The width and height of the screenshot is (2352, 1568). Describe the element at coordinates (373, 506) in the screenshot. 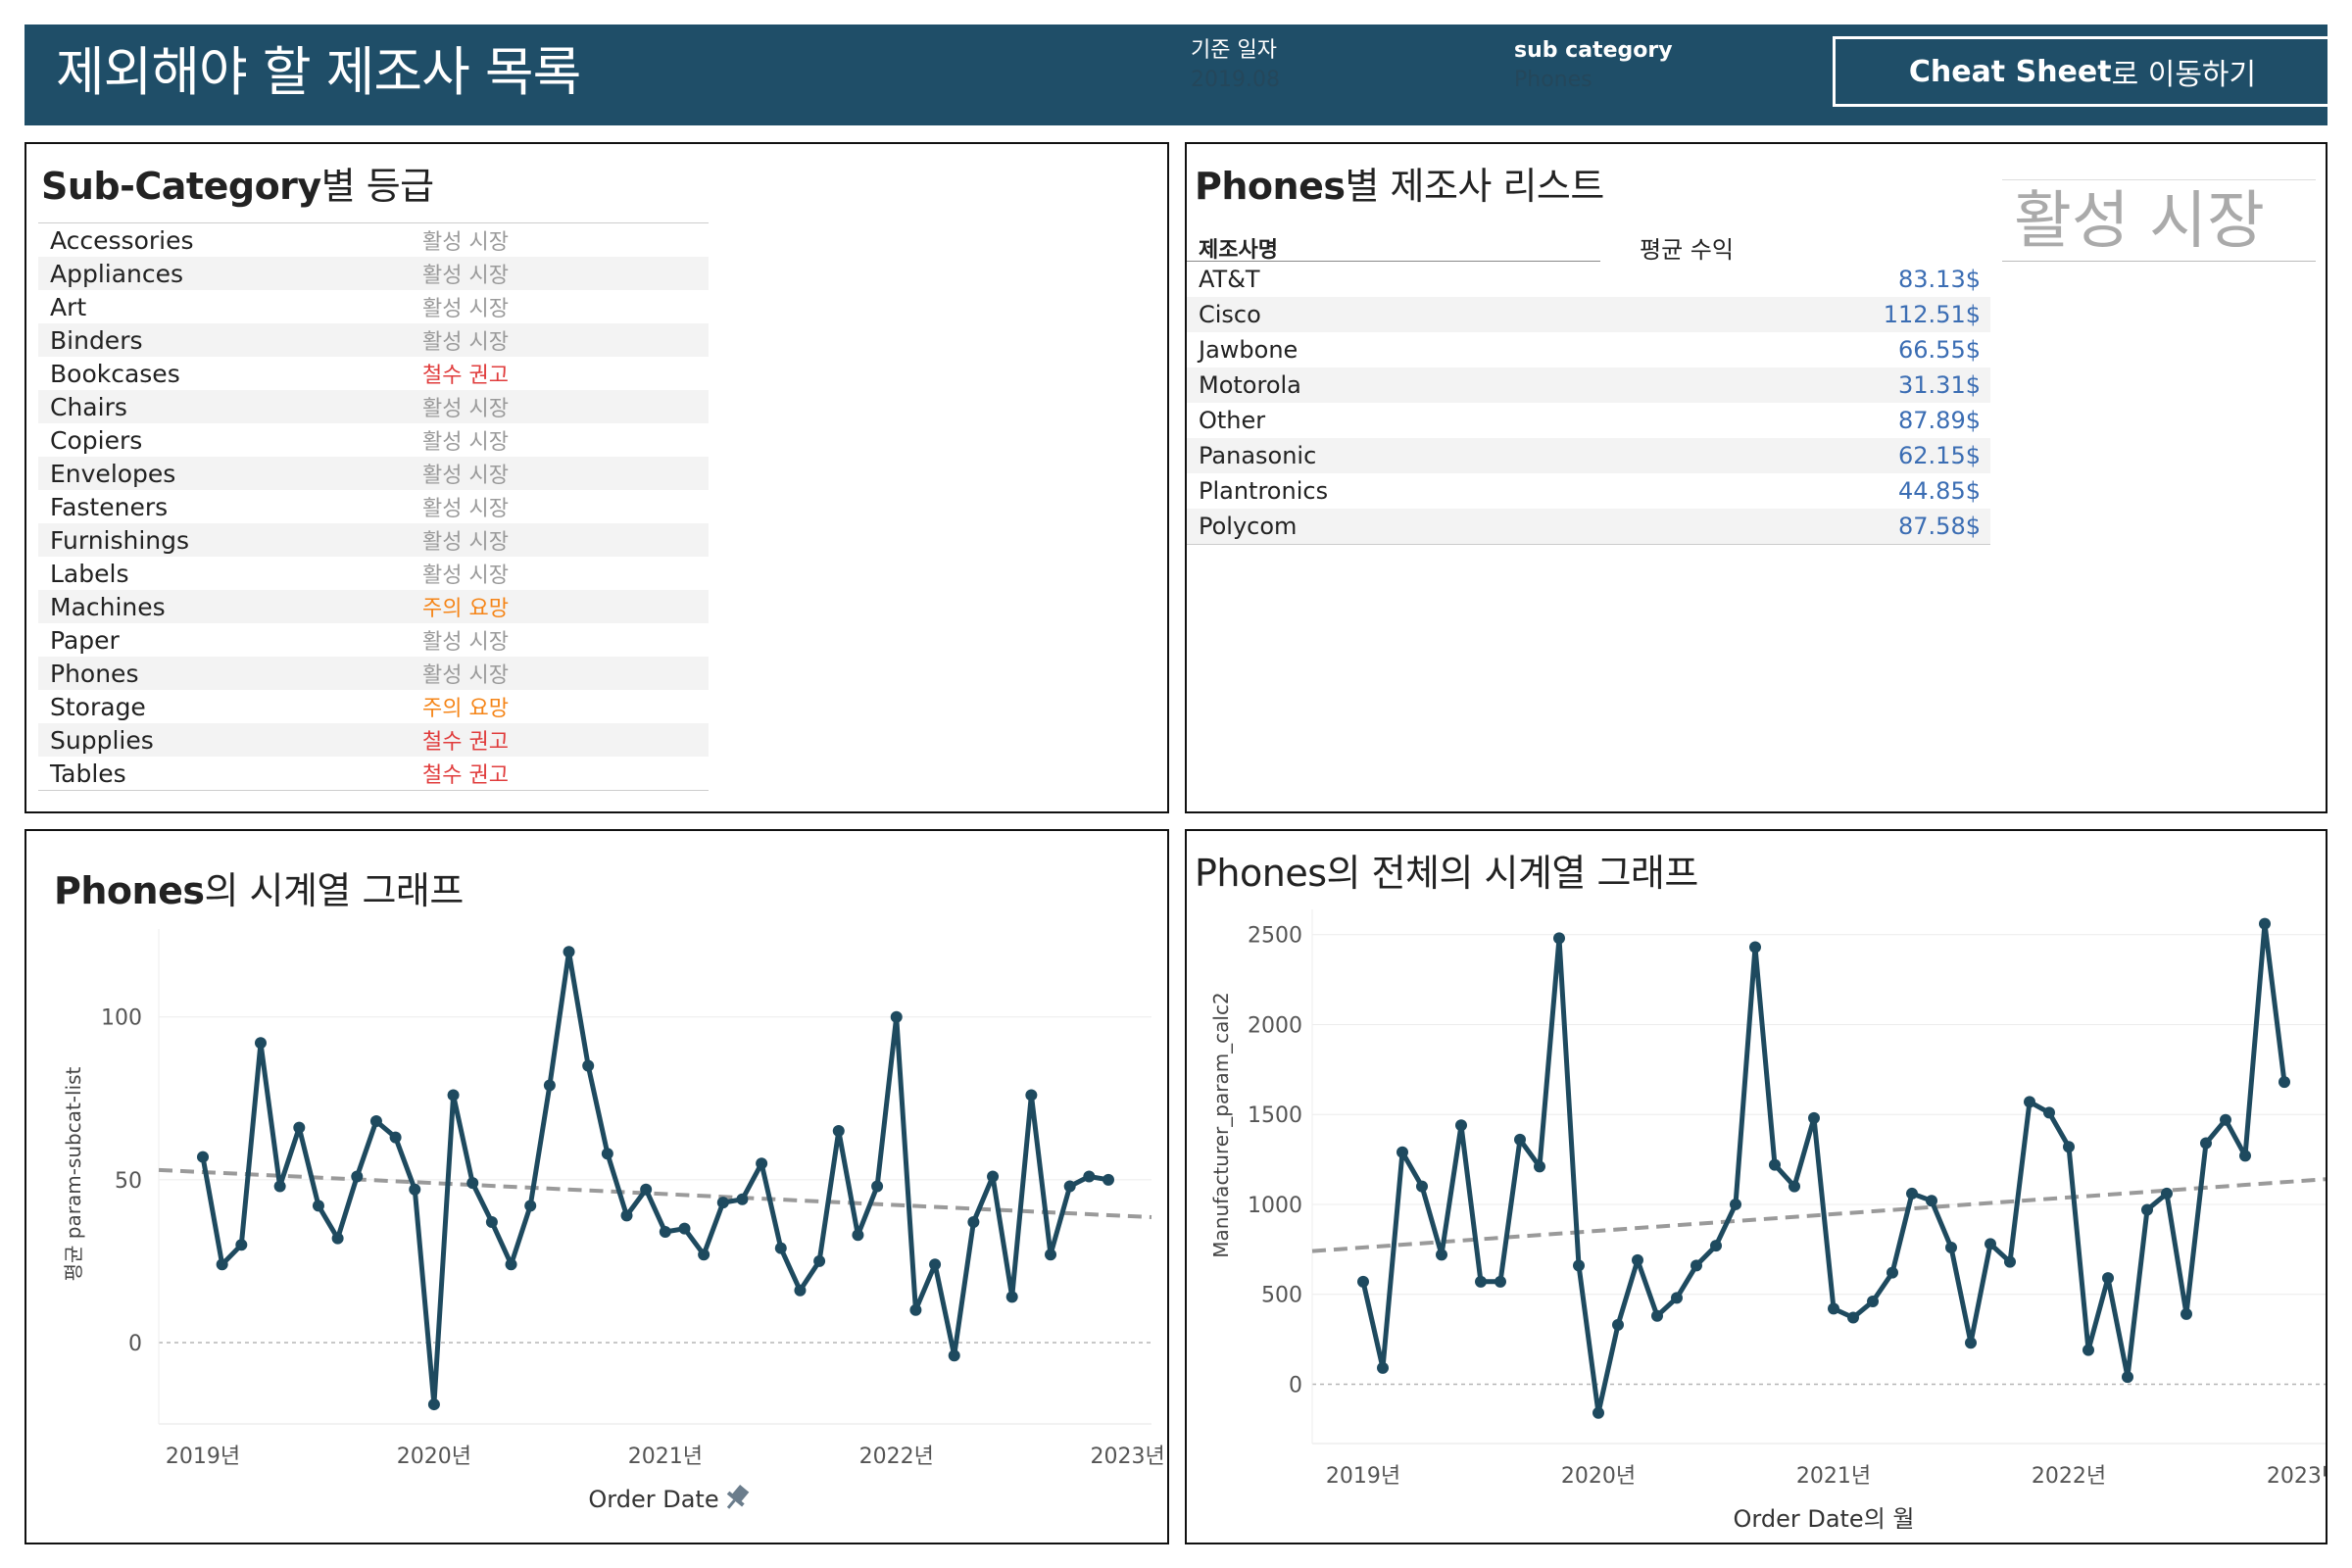

I see `subcategory-row: Fasteners 활성 시장` at that location.